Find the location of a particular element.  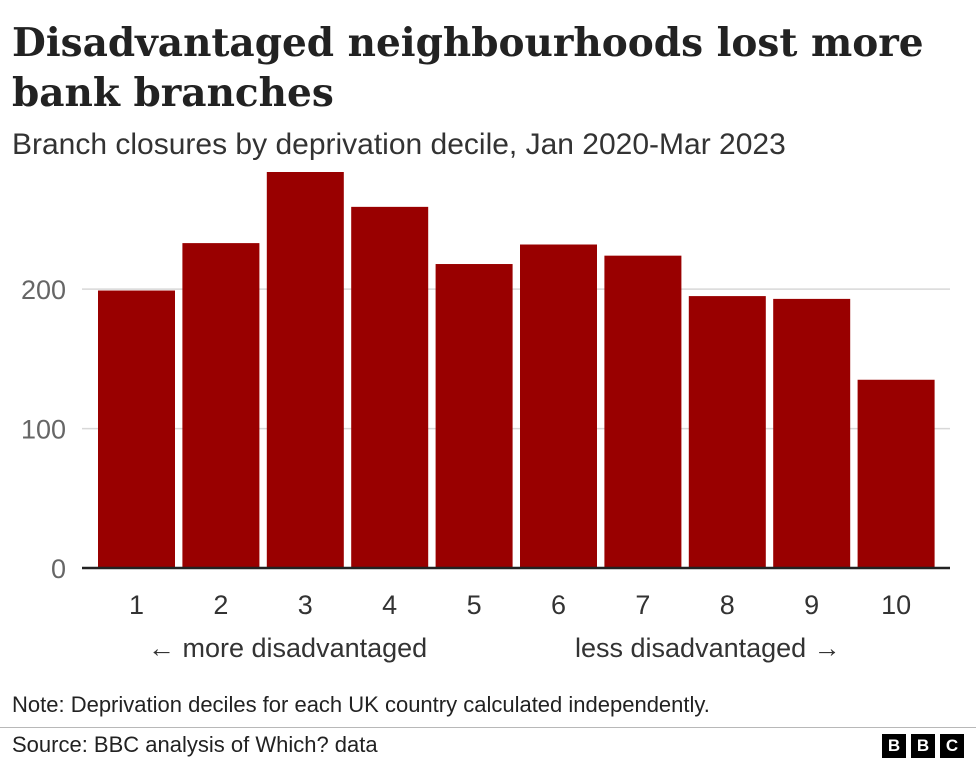

y-tick-label: 100 is located at coordinates (43, 430).